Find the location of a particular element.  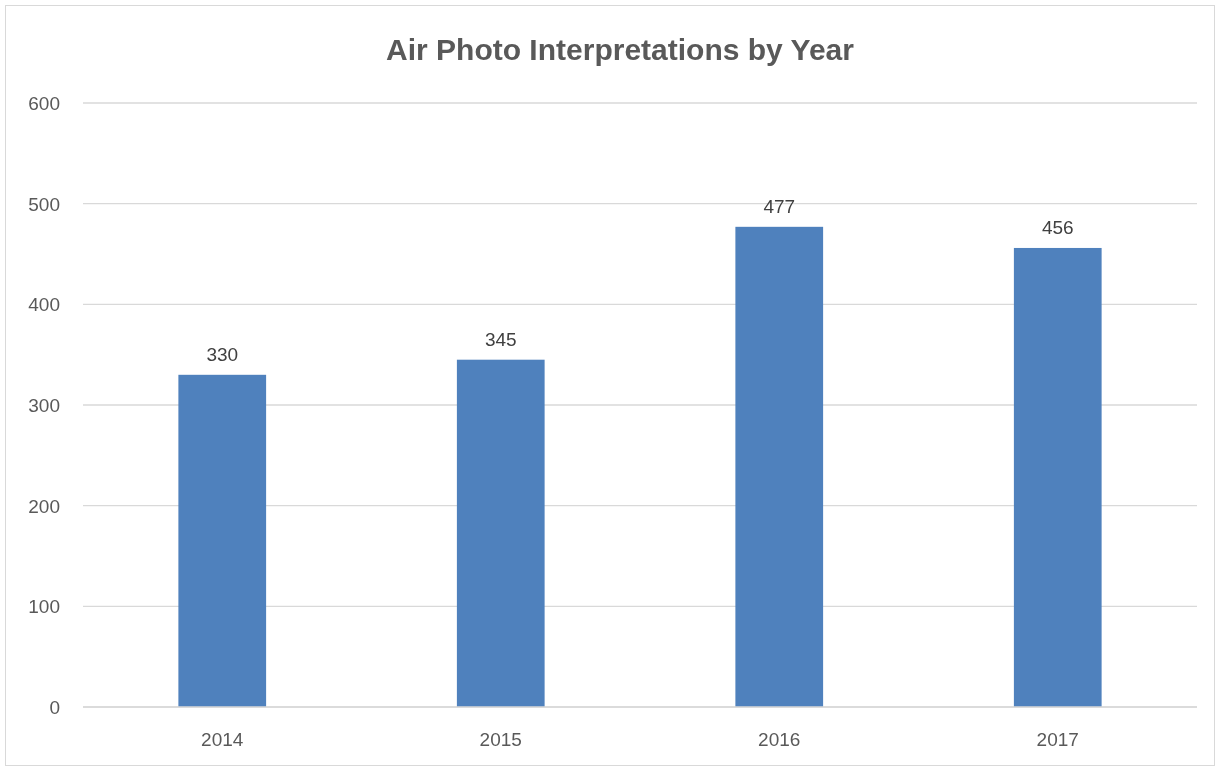

x-tick-label: 2016 is located at coordinates (779, 739).